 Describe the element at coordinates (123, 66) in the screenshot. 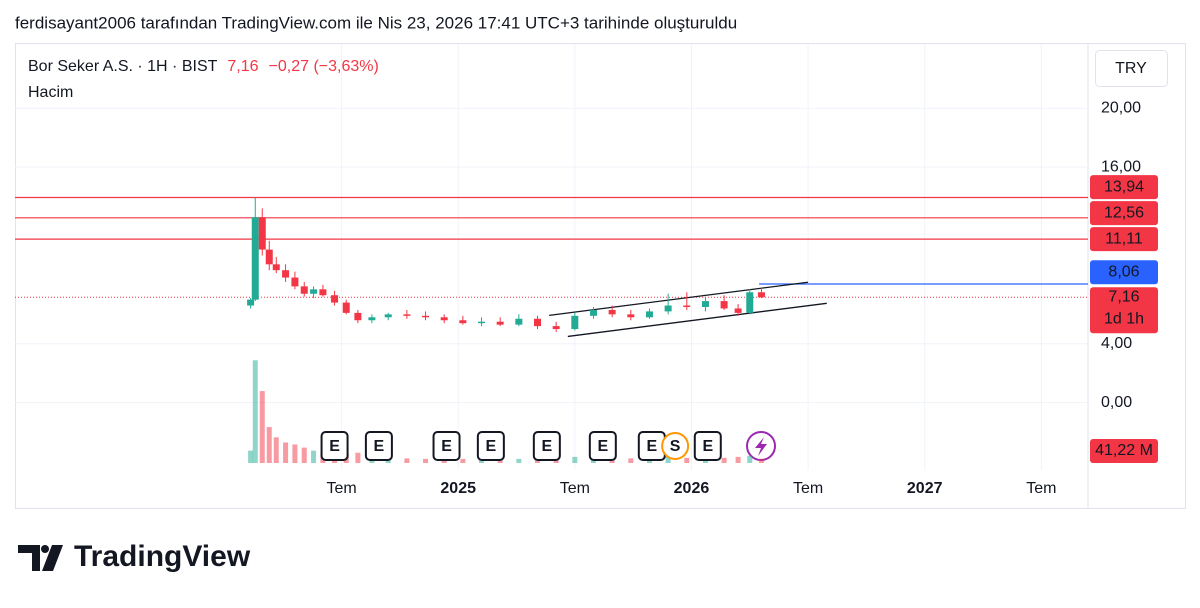

I see `symbol: Bor Seker A.S. · 1H · BIST` at that location.